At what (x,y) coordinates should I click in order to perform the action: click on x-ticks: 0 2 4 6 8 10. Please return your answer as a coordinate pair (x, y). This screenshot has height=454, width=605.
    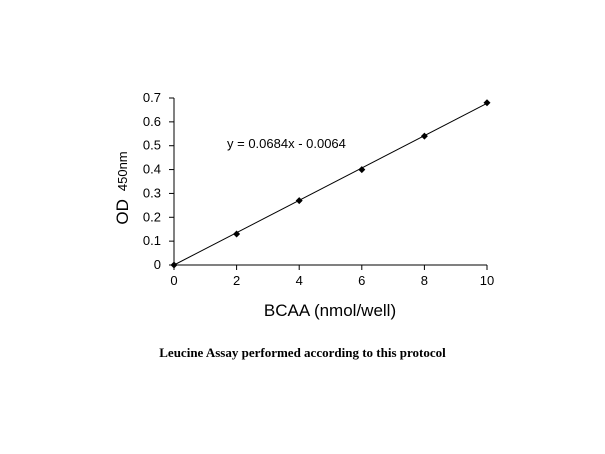
    Looking at the image, I should click on (332, 276).